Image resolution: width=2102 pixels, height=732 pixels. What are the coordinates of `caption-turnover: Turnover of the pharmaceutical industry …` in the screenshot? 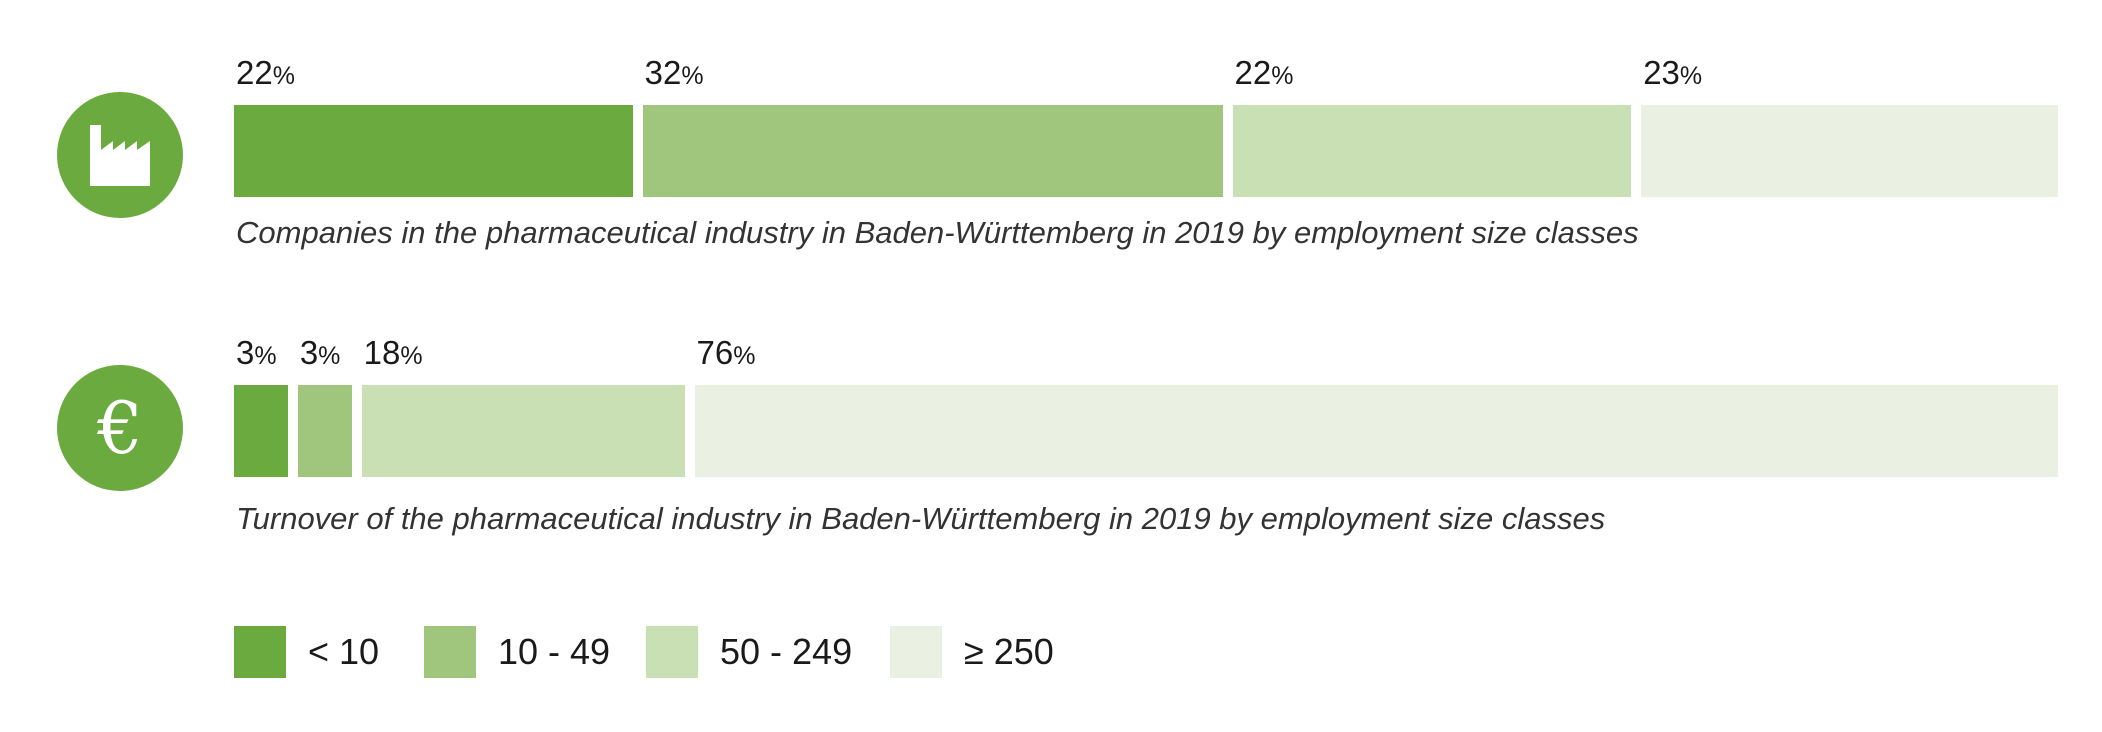 It's located at (921, 518).